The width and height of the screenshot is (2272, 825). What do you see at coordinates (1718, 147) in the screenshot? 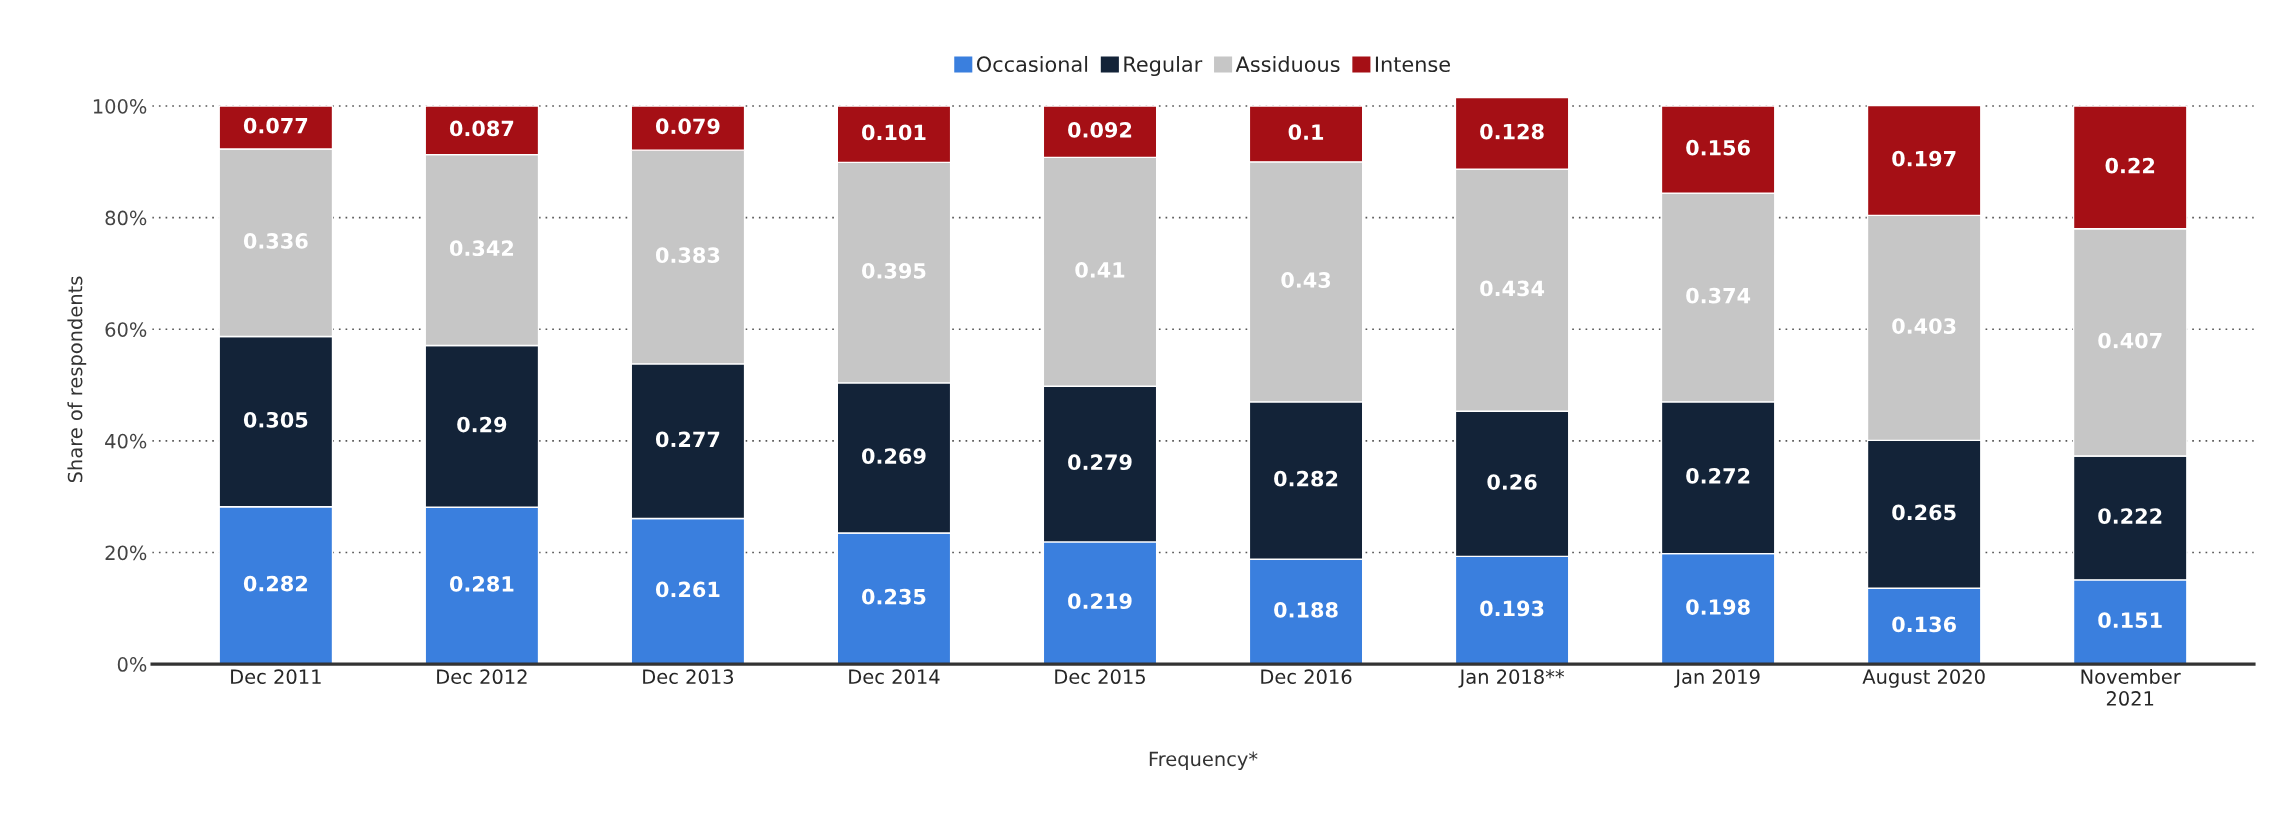
I see `data-label: 0.156` at bounding box center [1718, 147].